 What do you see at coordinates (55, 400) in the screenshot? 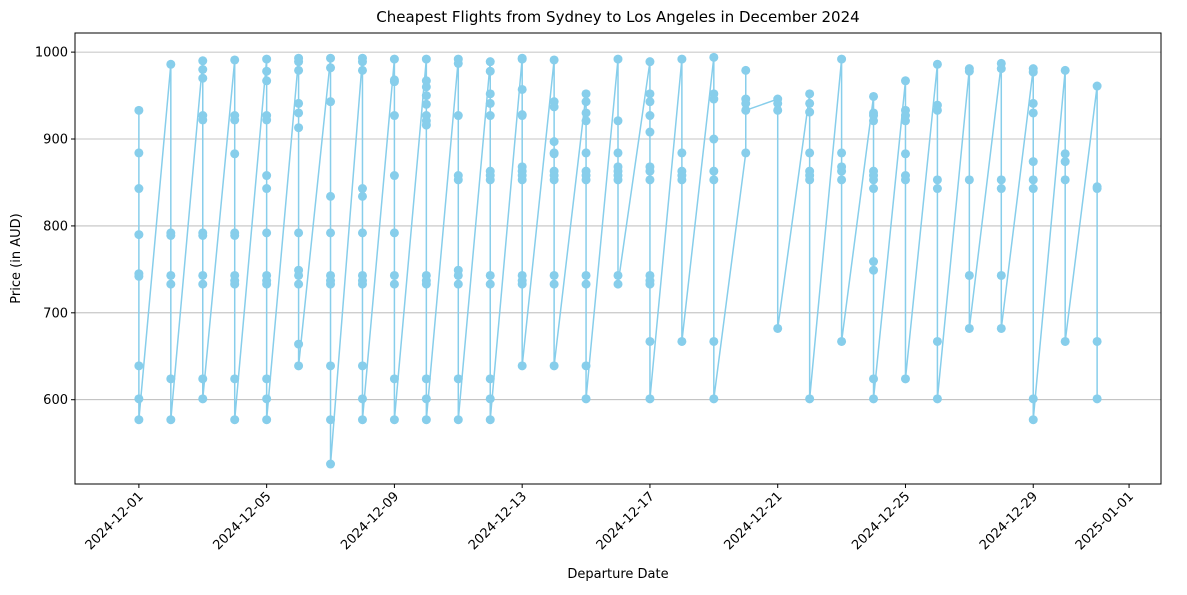
I see `y-tick-label: 600` at bounding box center [55, 400].